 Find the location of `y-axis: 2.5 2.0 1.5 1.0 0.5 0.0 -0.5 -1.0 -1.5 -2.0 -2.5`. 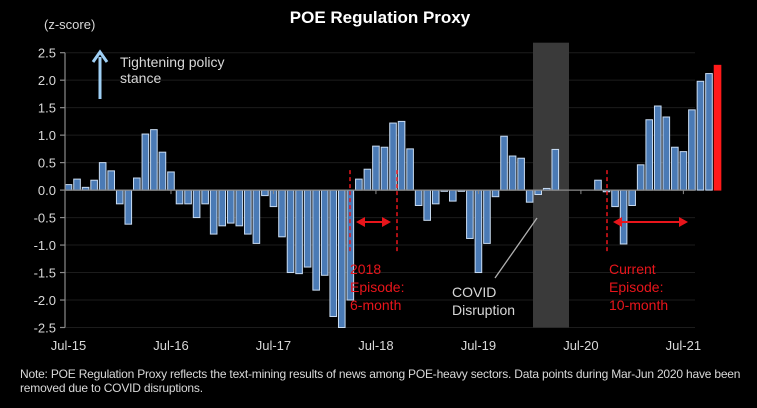

y-axis: 2.5 2.0 1.5 1.0 0.5 0.0 -0.5 -1.0 -1.5 -2.0 -2.5 is located at coordinates (50, 191).